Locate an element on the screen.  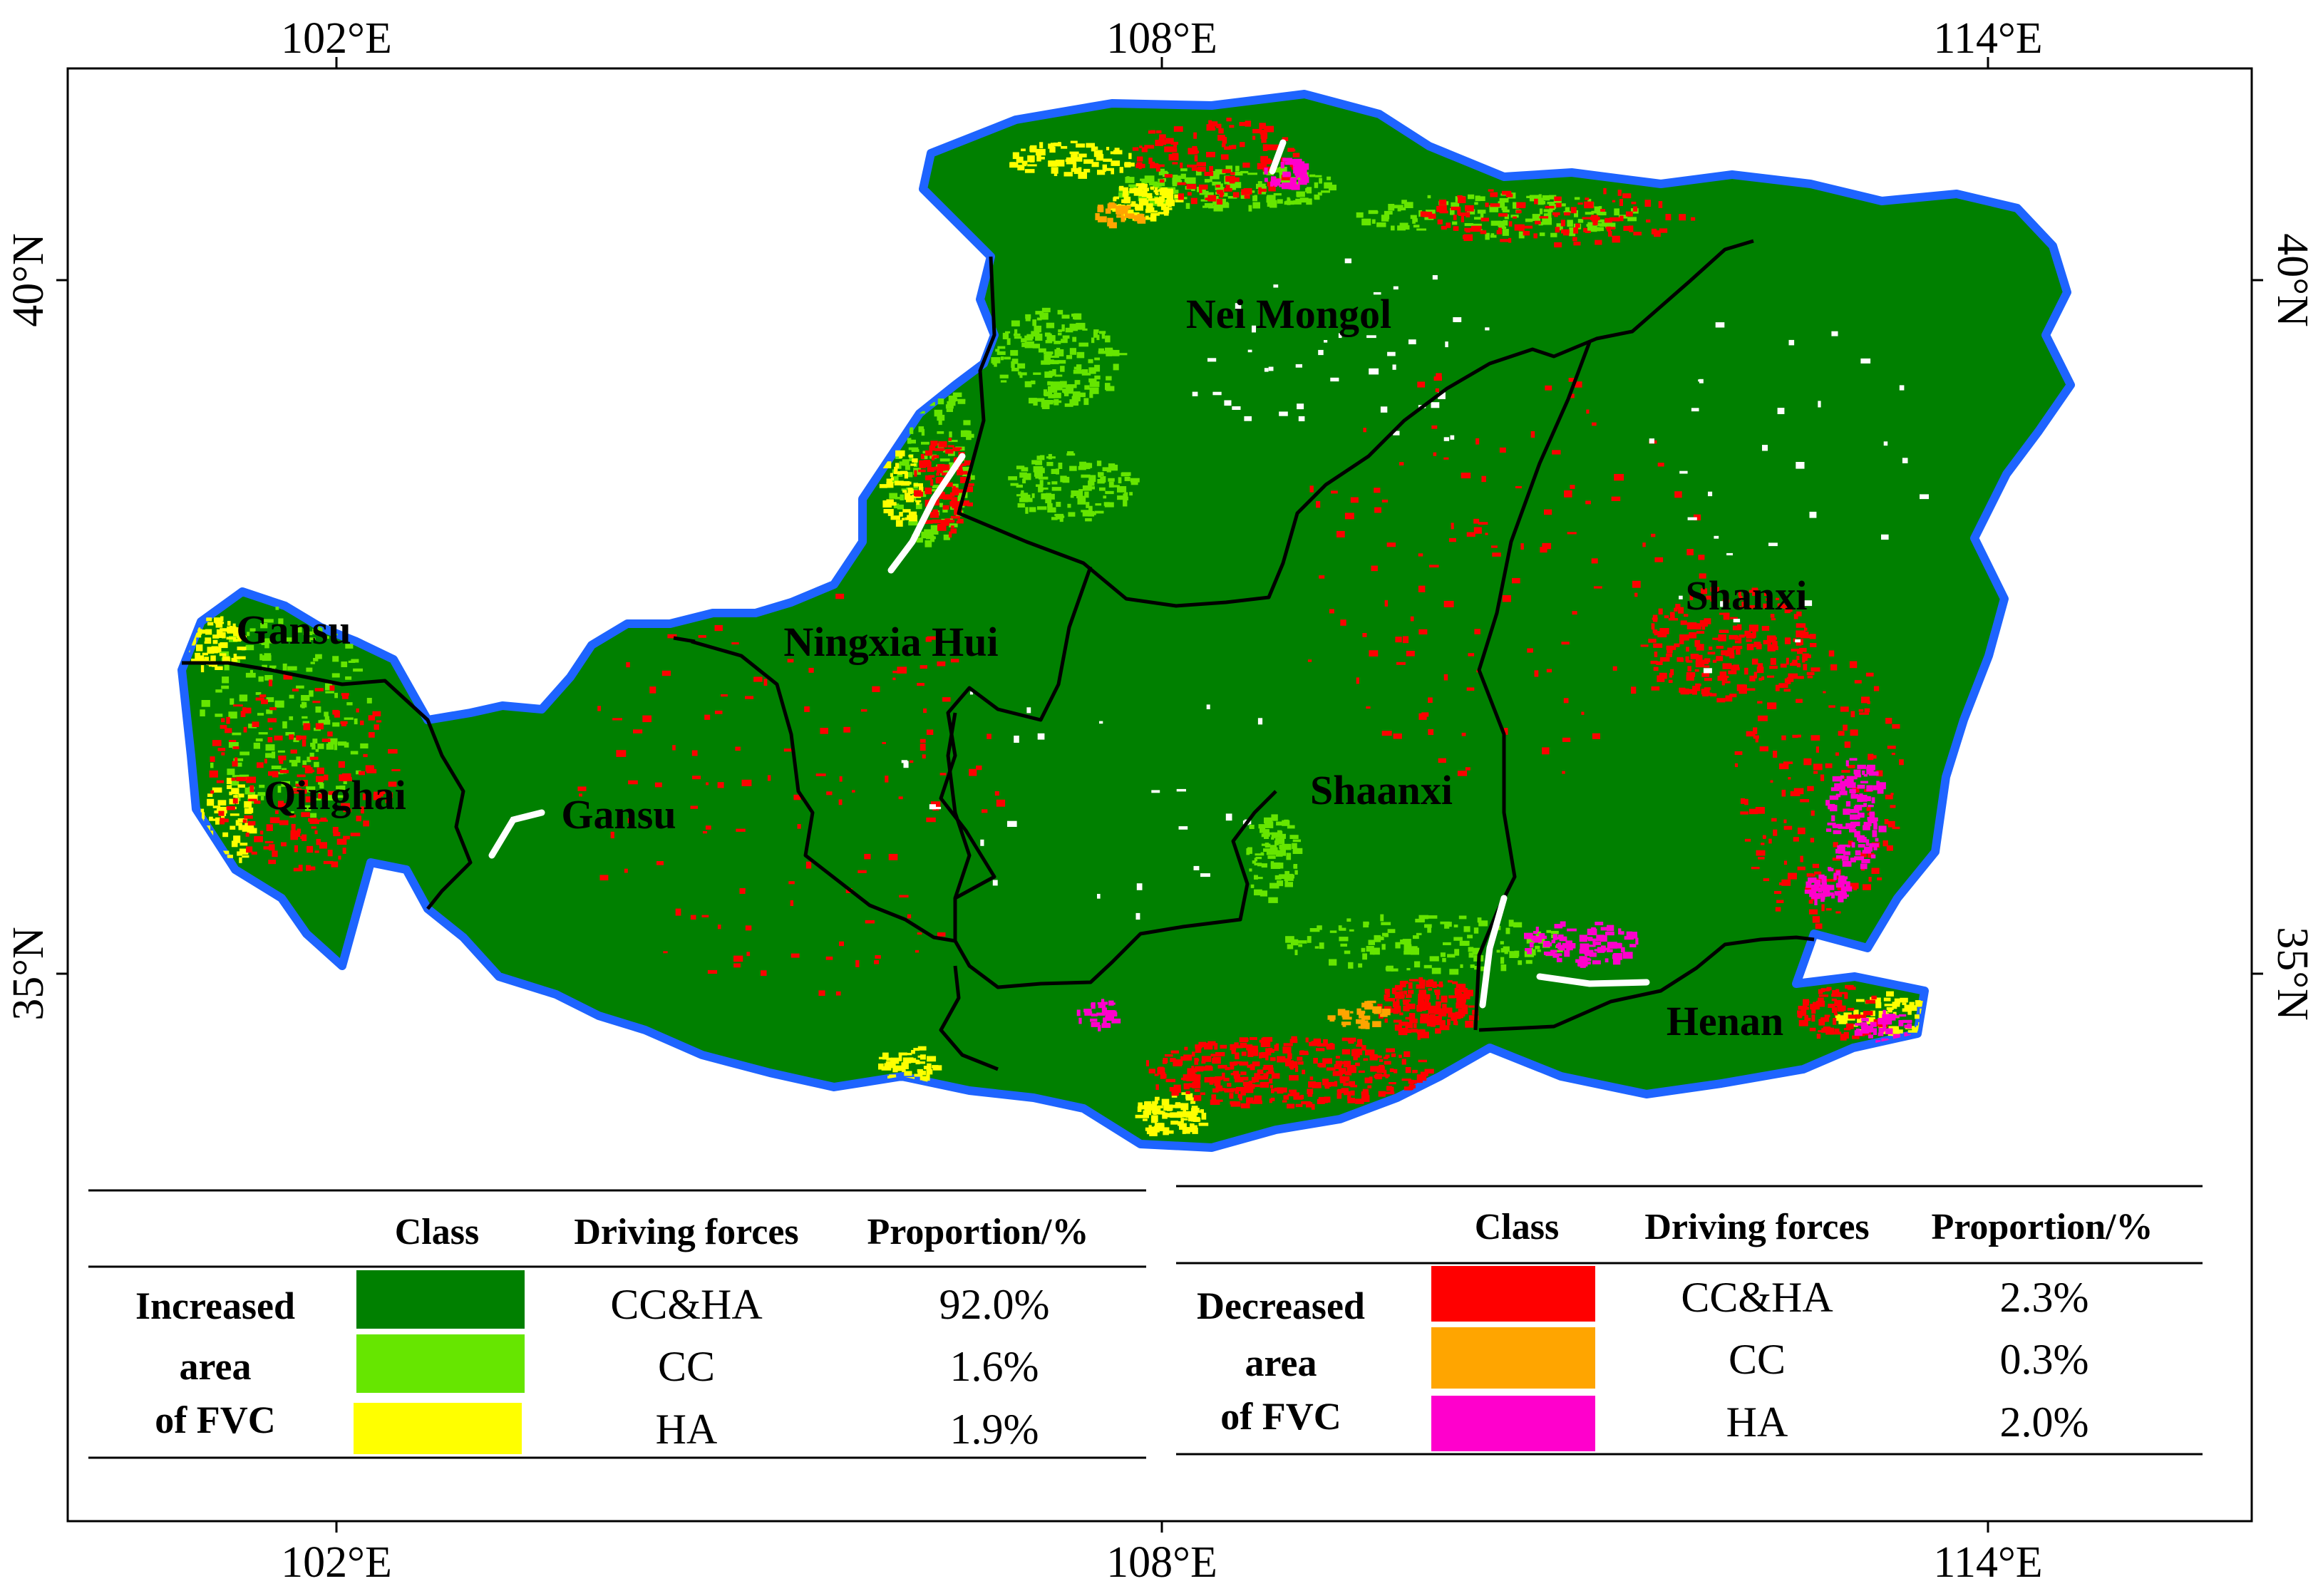
region-label-nei-mongol: Nei Mongol is located at coordinates (1288, 314).